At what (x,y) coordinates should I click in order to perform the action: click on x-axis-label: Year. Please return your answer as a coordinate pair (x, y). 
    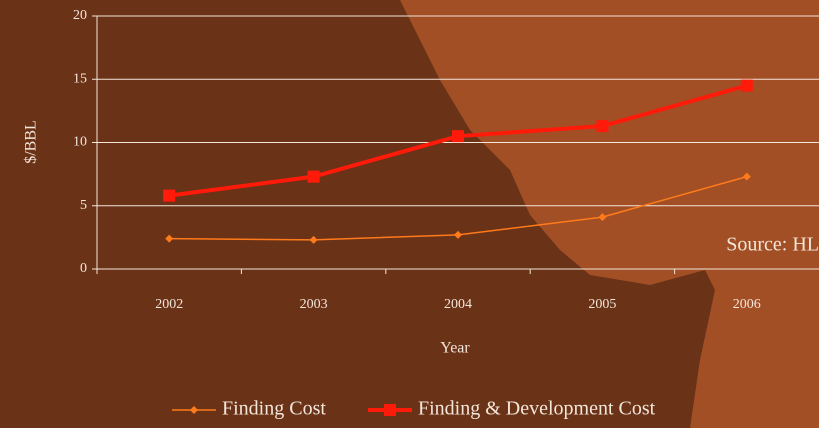
    Looking at the image, I should click on (455, 348).